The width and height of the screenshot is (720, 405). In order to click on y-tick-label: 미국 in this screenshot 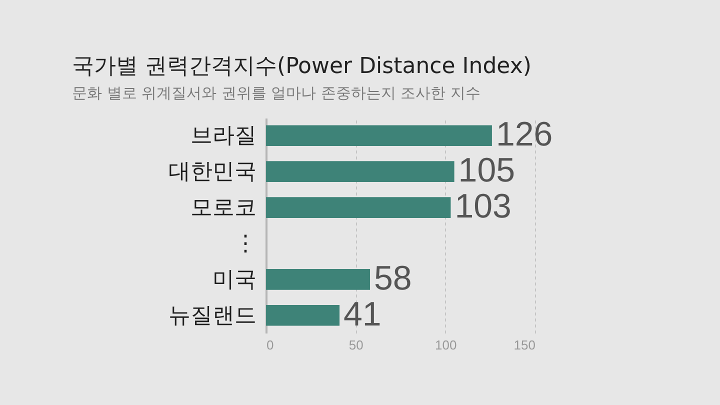, I will do `click(234, 279)`.